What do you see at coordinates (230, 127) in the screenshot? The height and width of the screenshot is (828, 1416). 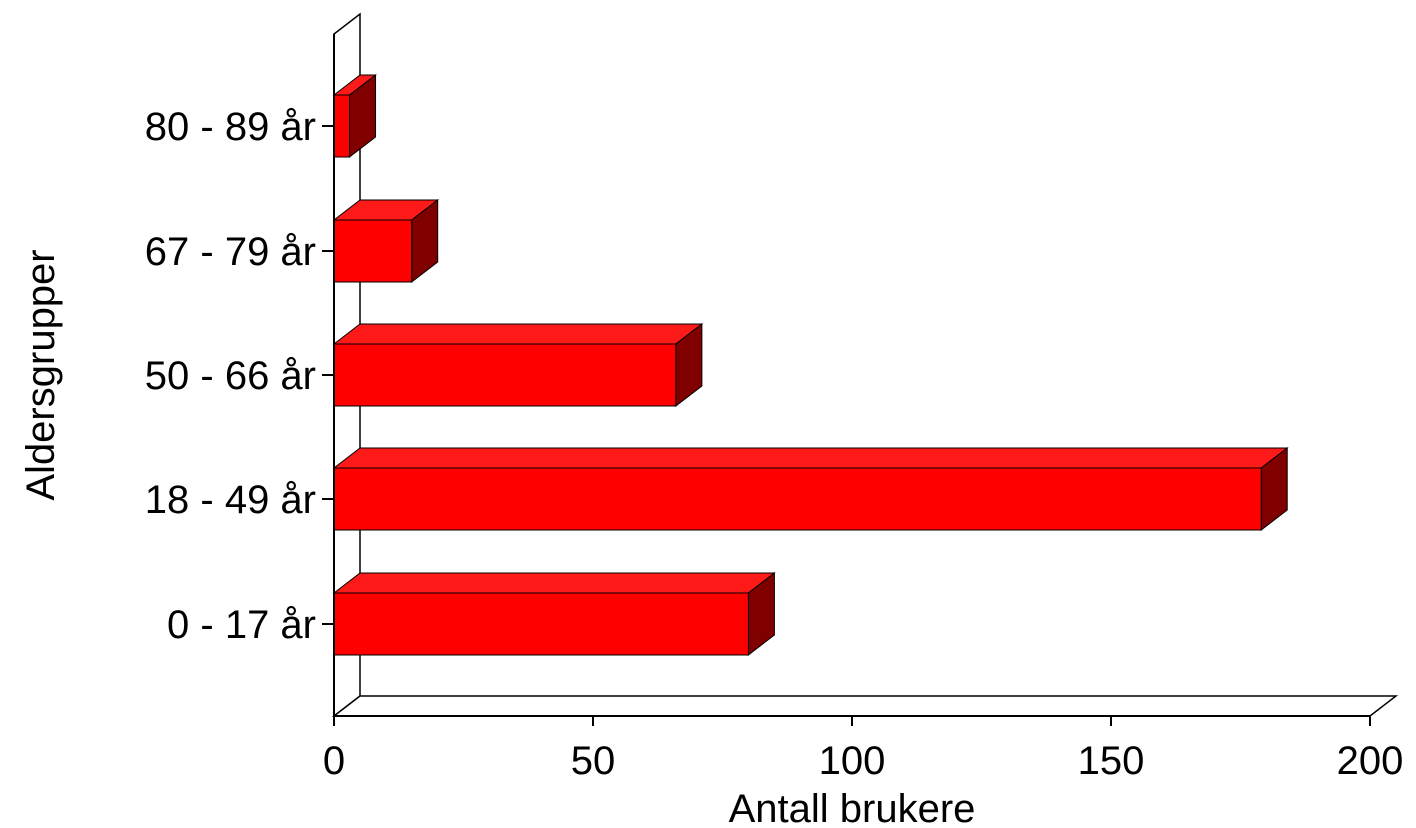 I see `y-tick-label: 80 - 89 år` at bounding box center [230, 127].